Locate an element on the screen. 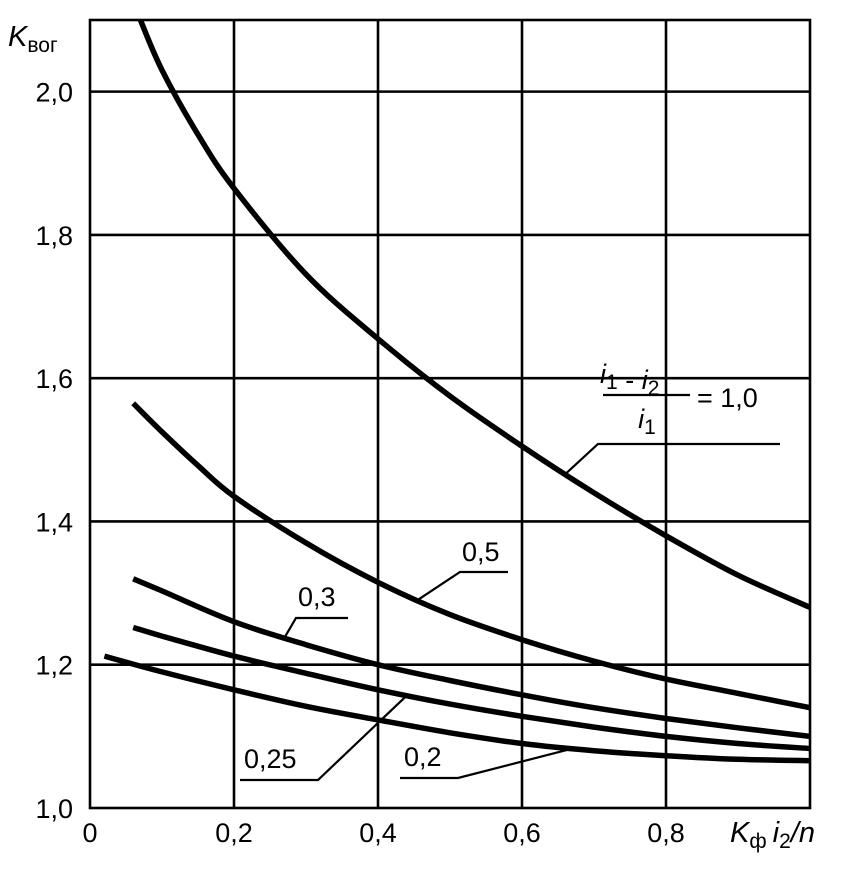  x-tick-label: 0,6 is located at coordinates (522, 833).